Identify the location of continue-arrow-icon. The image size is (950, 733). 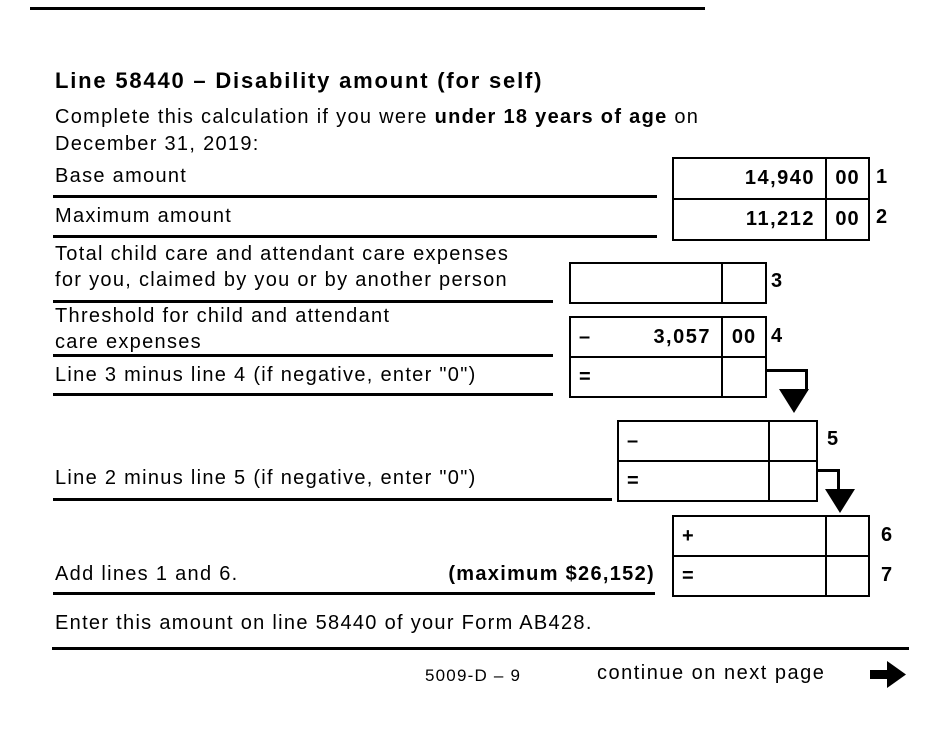
(888, 674).